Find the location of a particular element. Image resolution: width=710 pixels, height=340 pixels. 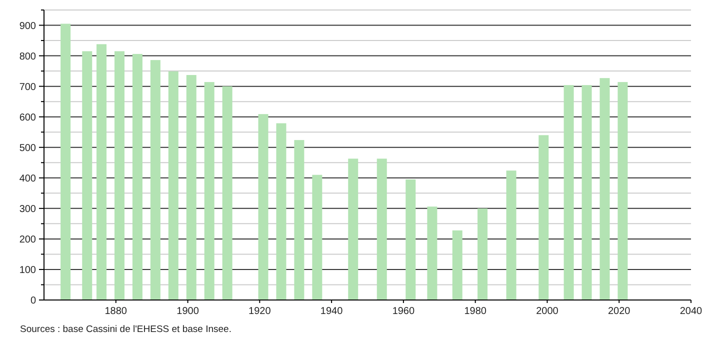

x-tick-label: 1920 is located at coordinates (260, 311).